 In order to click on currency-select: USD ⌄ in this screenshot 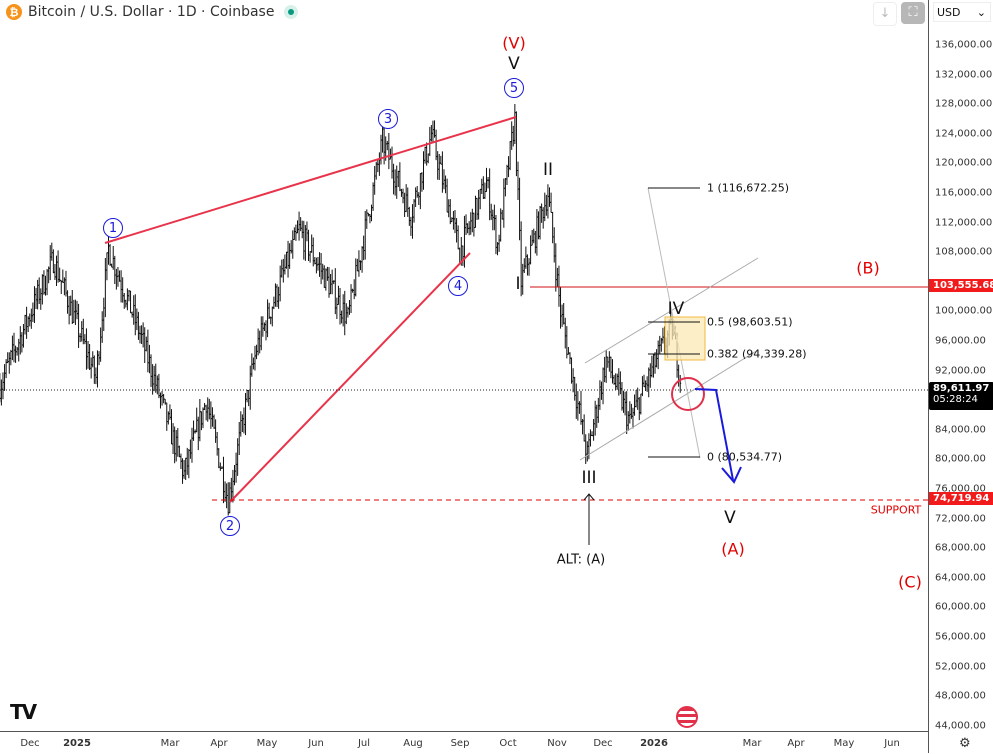, I will do `click(962, 12)`.